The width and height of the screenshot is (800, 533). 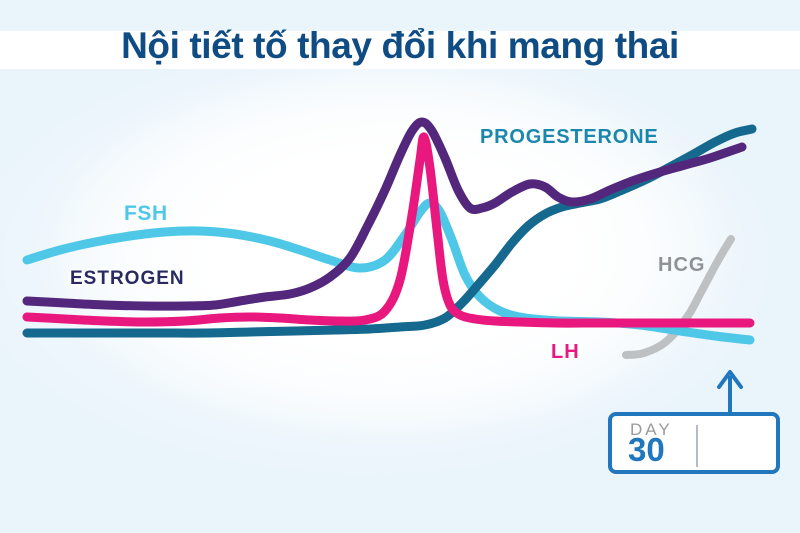 What do you see at coordinates (569, 137) in the screenshot?
I see `curve-label-progesterone: PROGESTERONE` at bounding box center [569, 137].